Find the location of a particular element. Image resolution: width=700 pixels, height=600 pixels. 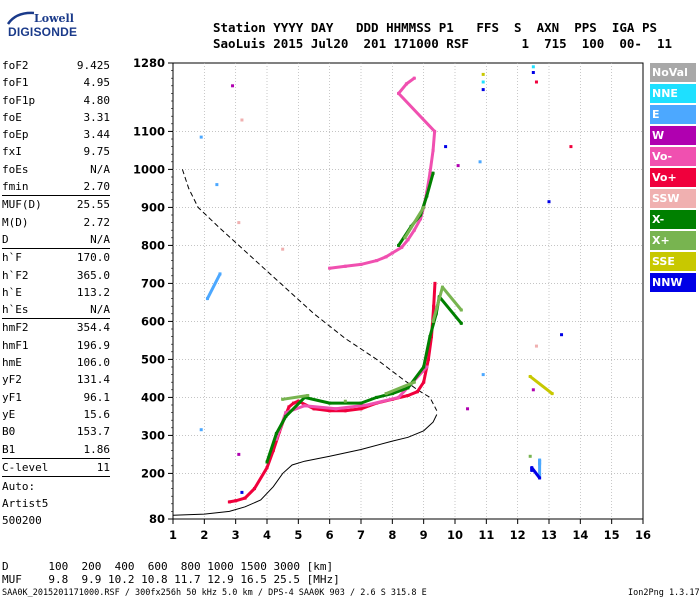

autoscaling-label: Auto: is located at coordinates (19, 486).